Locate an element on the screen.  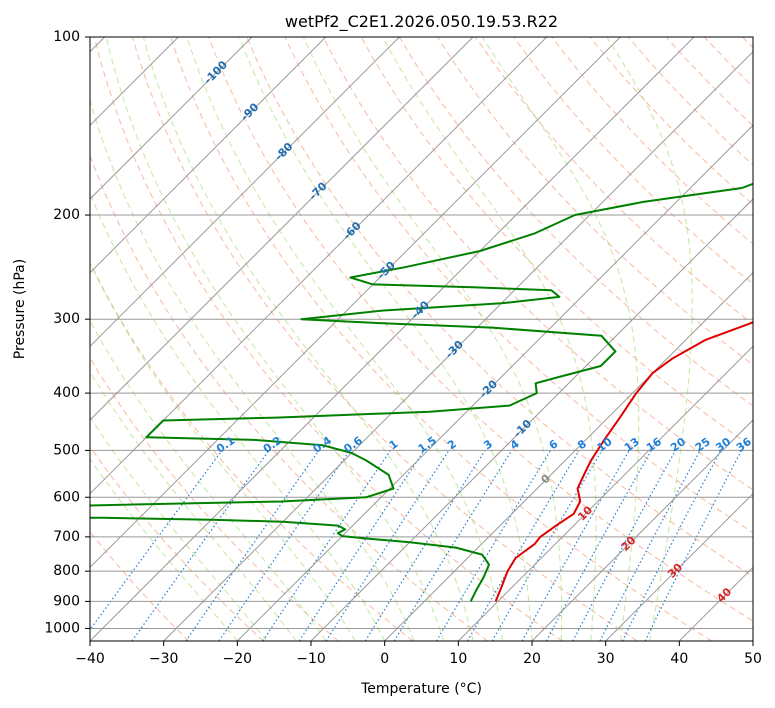
temperature-profile-line is located at coordinates (623, 461).